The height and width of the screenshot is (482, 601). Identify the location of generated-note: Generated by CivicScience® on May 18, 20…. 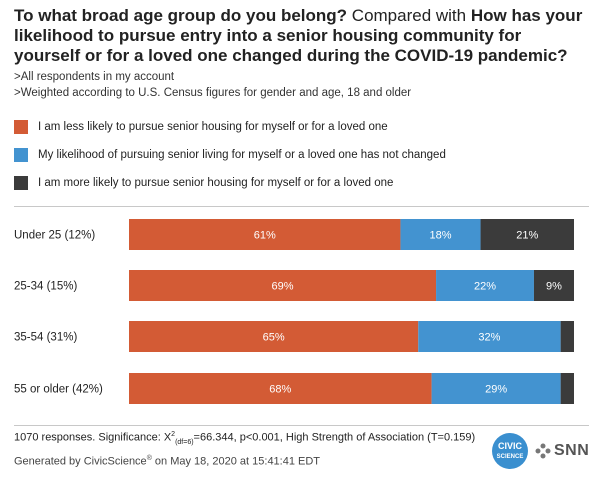
(167, 461).